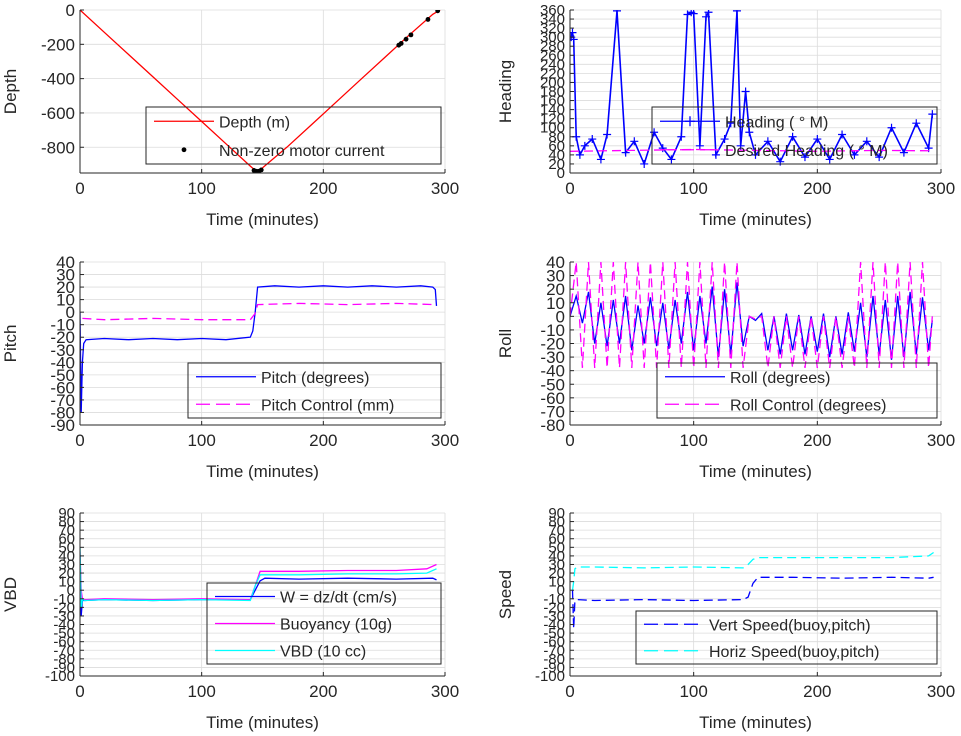 The width and height of the screenshot is (961, 736). What do you see at coordinates (10, 344) in the screenshot?
I see `y-axis-label: Pitch` at bounding box center [10, 344].